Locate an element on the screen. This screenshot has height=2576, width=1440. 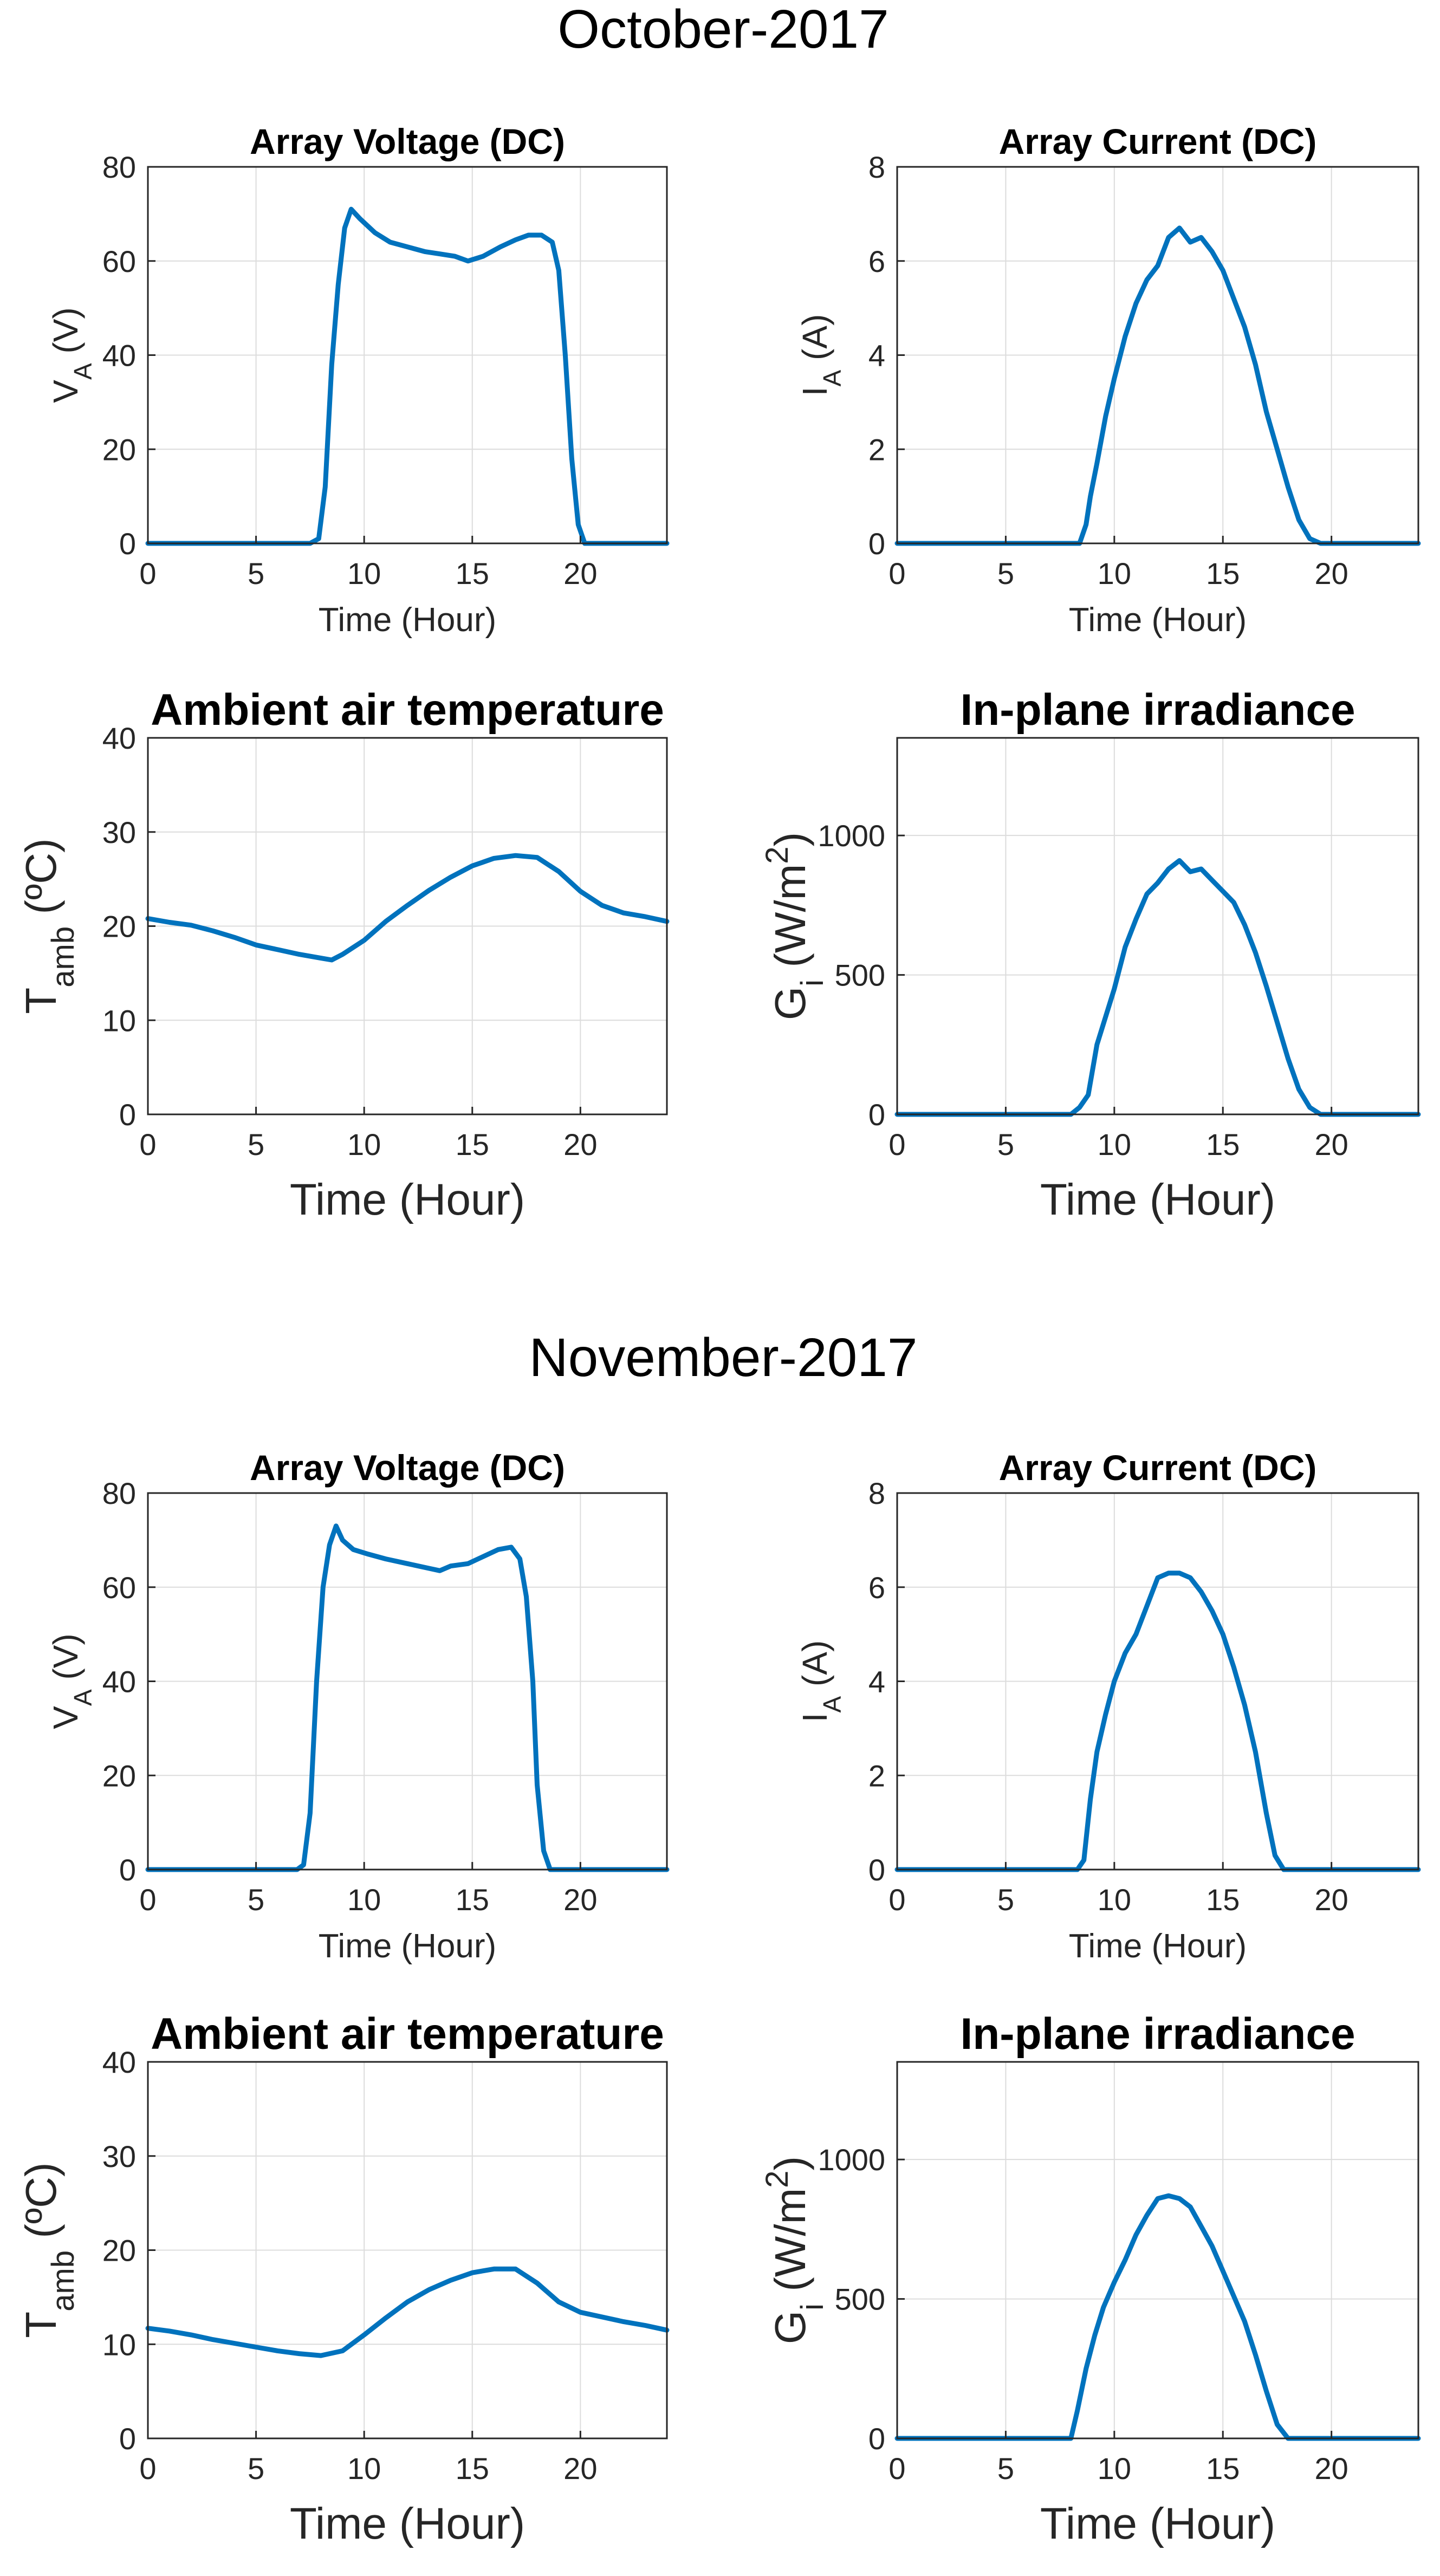
y-axis-label: IA (A) is located at coordinates (821, 1682).